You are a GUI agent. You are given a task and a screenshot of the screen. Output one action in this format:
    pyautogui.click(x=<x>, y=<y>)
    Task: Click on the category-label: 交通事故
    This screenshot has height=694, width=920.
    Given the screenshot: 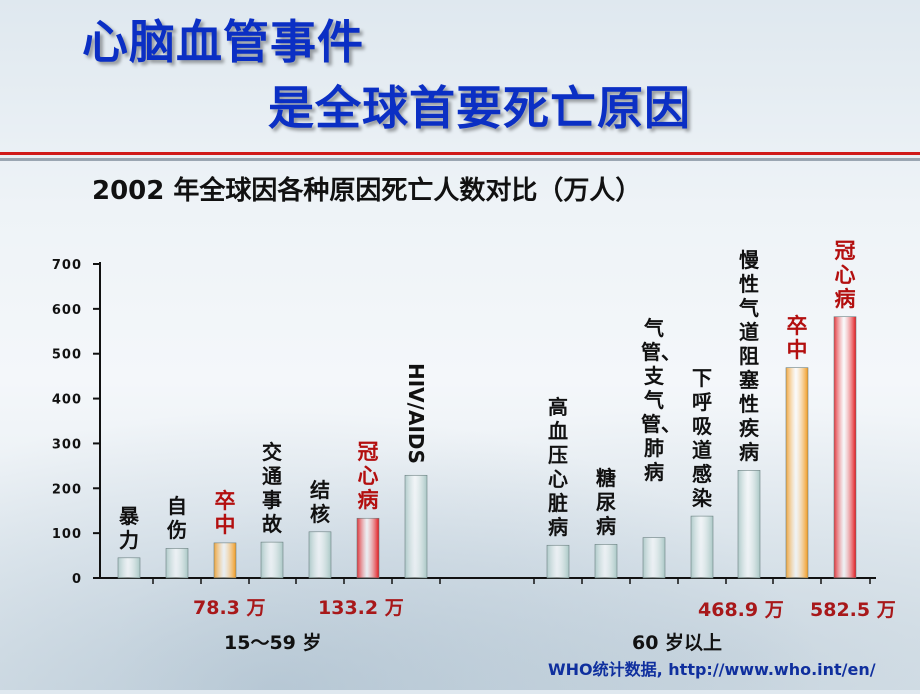 What is the action you would take?
    pyautogui.click(x=272, y=488)
    